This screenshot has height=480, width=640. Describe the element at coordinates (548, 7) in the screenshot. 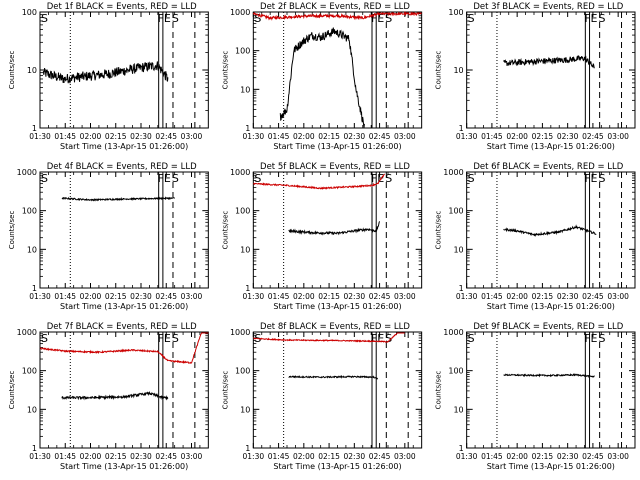

I see `panel-title: Det 3f BLACK = Events, RED = LLD` at that location.